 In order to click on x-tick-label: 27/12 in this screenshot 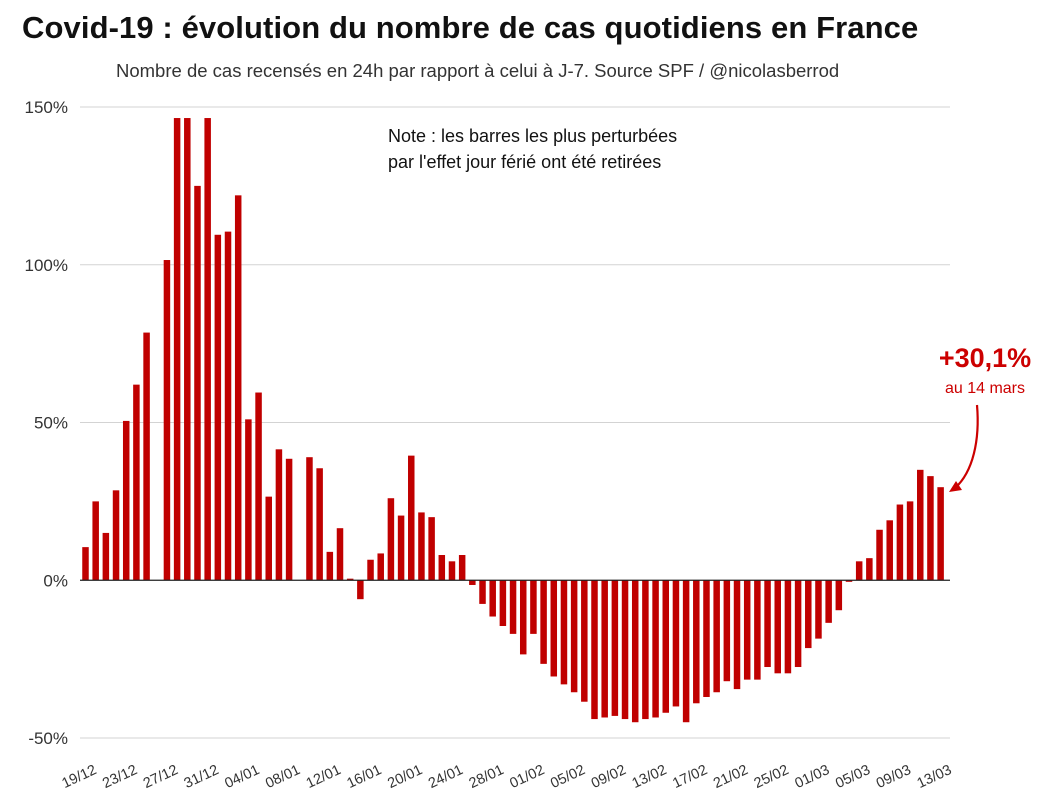, I will do `click(161, 777)`.